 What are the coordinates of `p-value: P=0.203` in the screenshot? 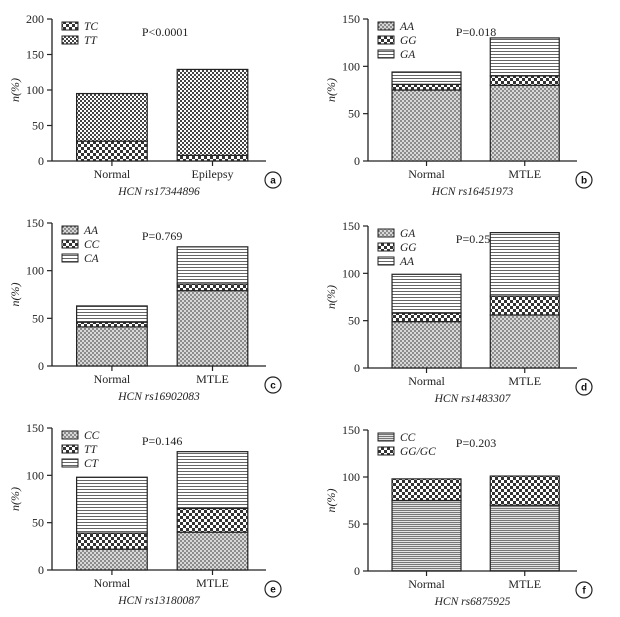 It's located at (476, 443).